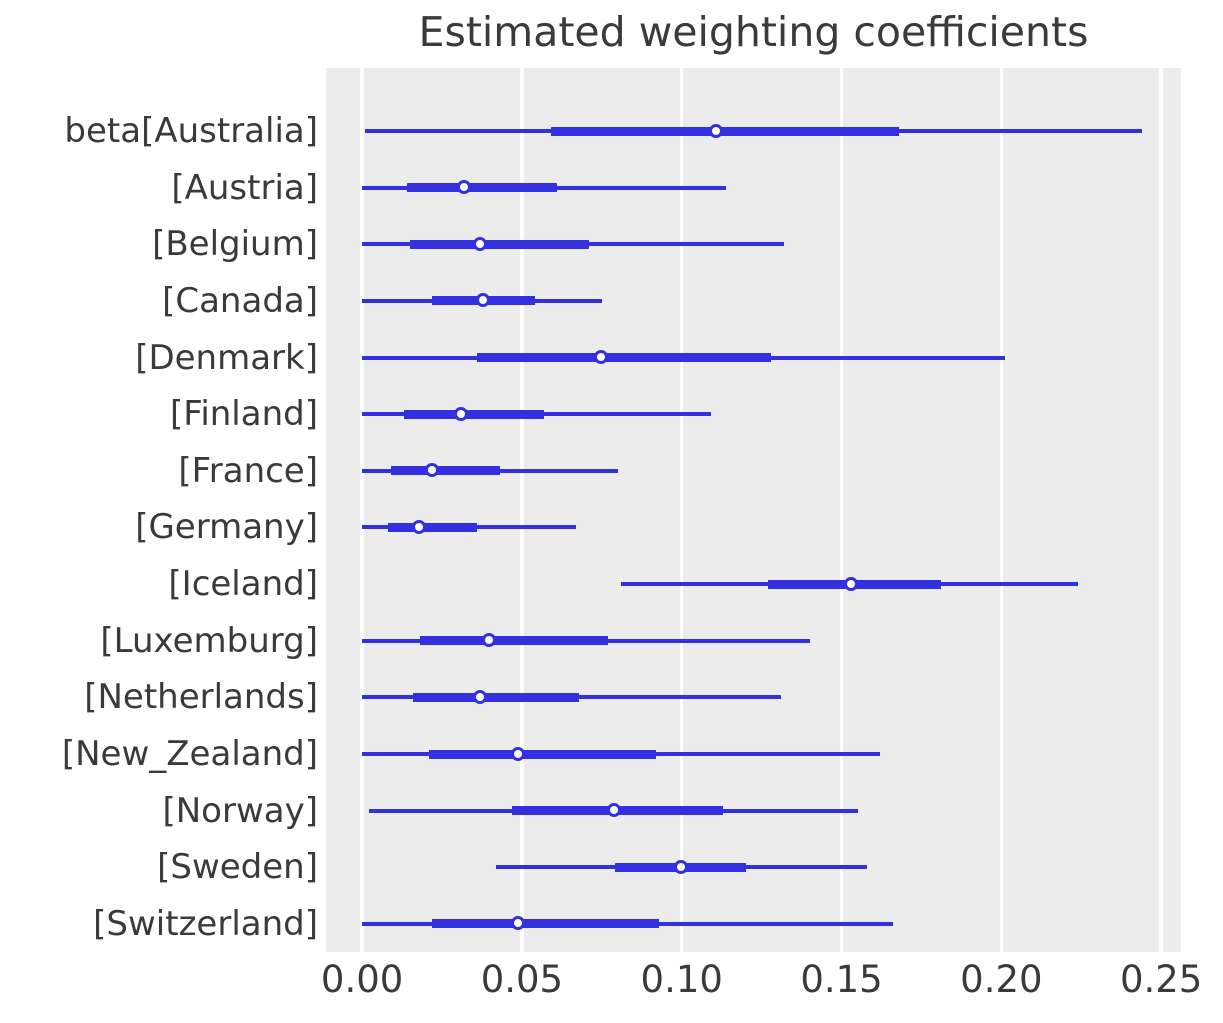  I want to click on gridline-0.05, so click(522, 510).